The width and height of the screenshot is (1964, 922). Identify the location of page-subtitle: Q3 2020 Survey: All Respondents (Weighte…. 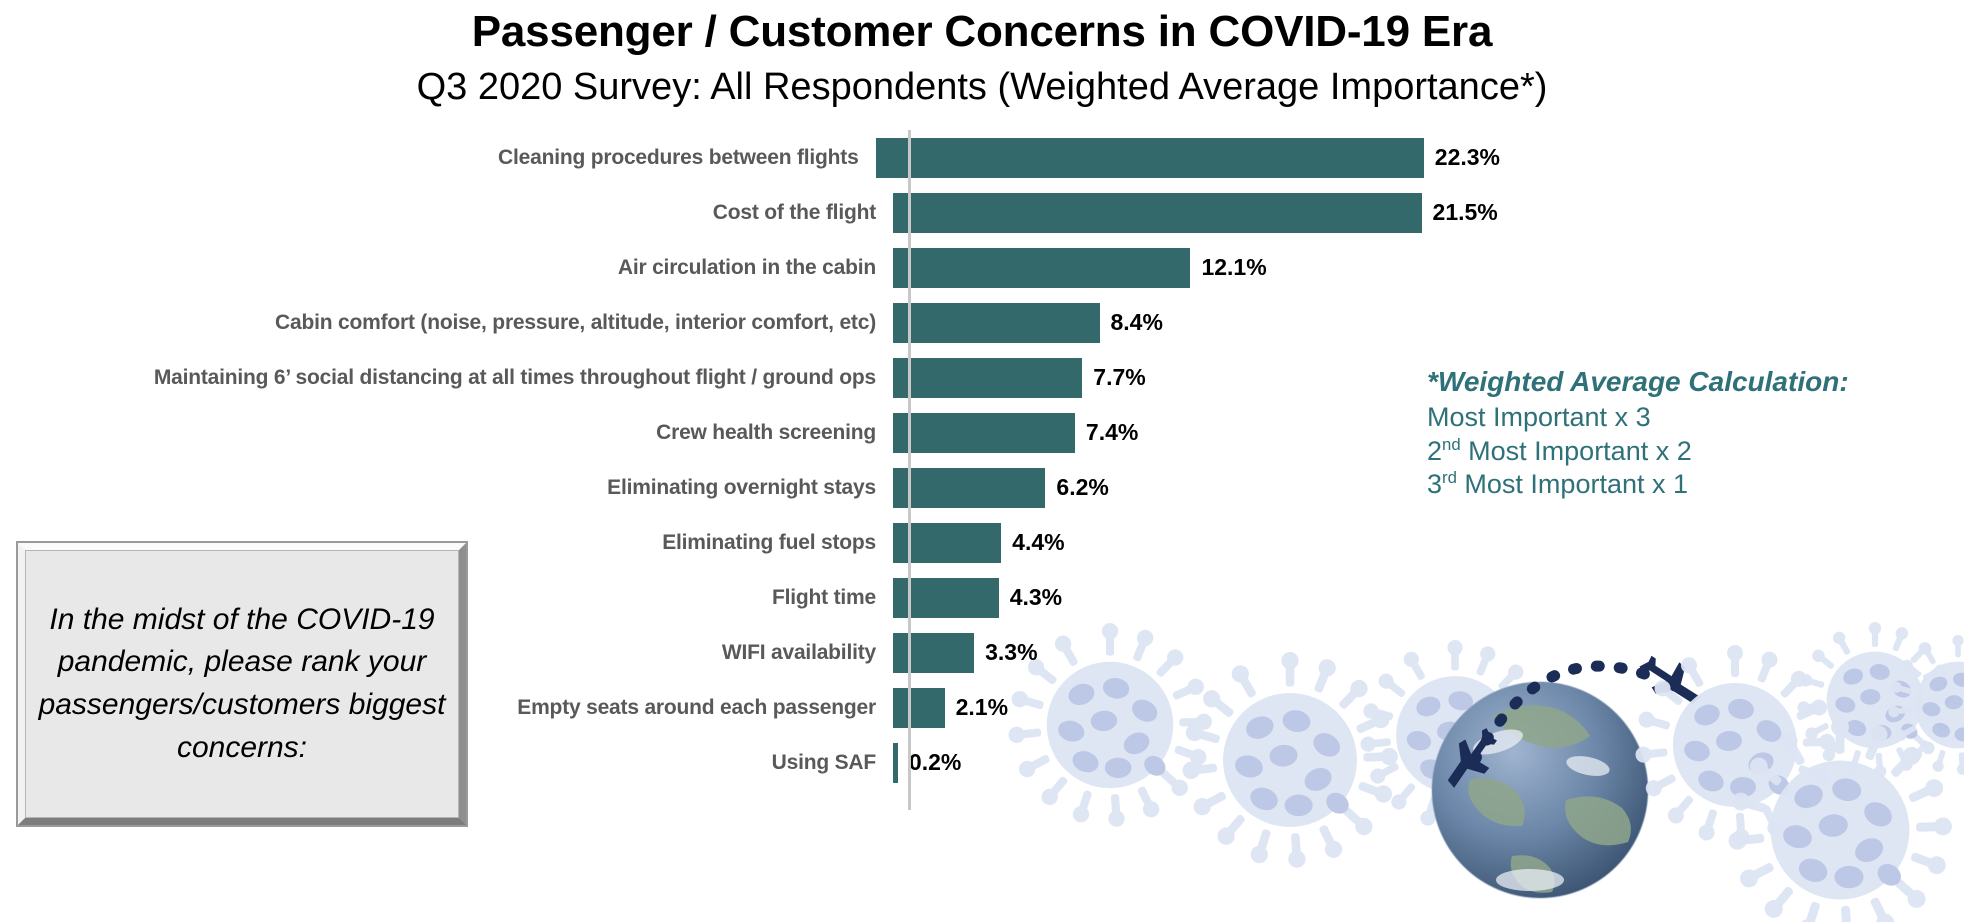
(982, 86).